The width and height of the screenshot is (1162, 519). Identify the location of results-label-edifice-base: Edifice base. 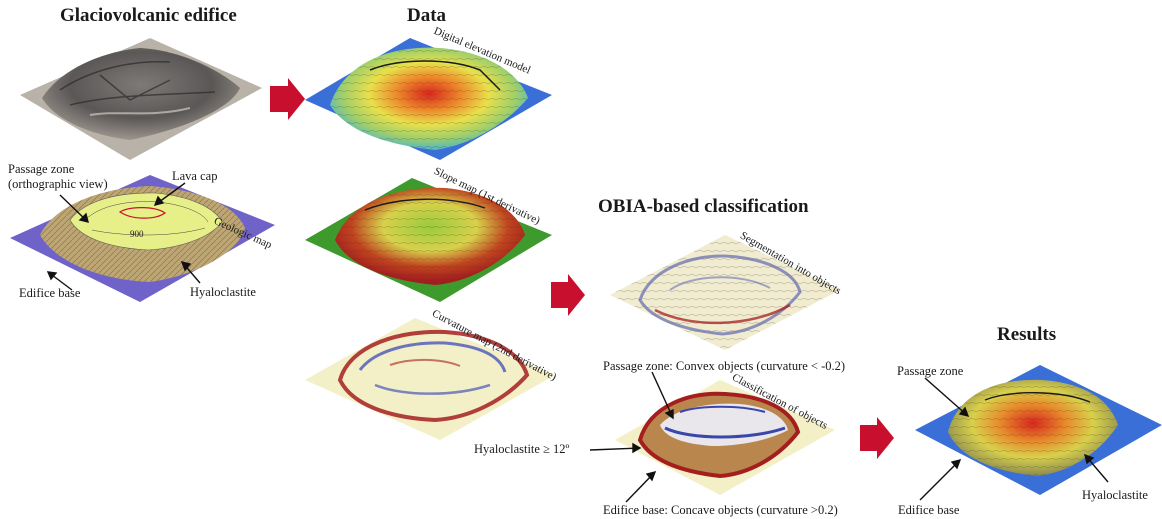
(929, 510).